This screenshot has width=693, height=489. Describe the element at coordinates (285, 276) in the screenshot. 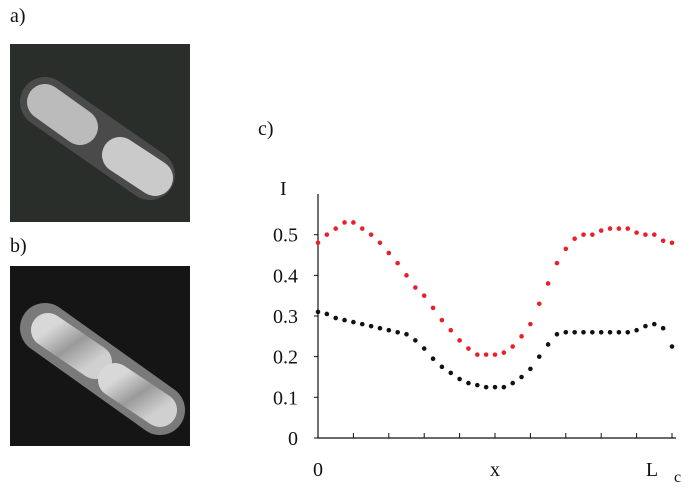

I see `y-tick-label: 0.4` at that location.